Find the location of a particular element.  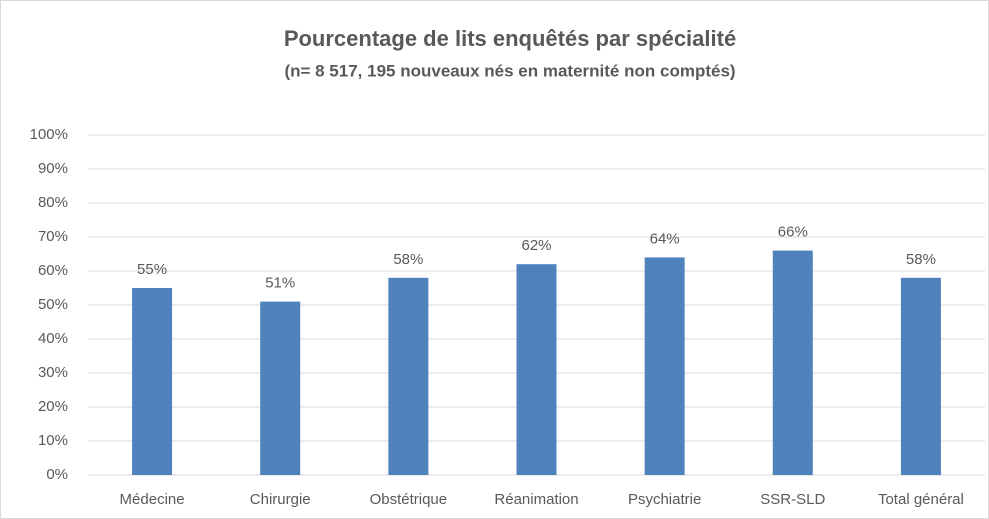

x-tick-label: Total général is located at coordinates (921, 499).